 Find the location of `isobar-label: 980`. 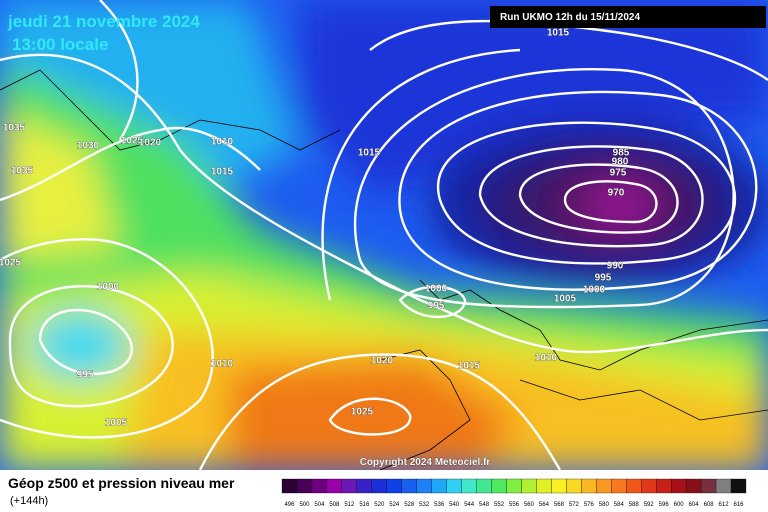

isobar-label: 980 is located at coordinates (620, 162).